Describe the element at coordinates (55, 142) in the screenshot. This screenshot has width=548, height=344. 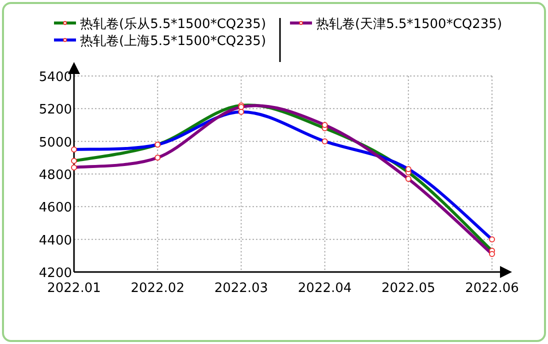
I see `y-tick-label: 5000` at that location.